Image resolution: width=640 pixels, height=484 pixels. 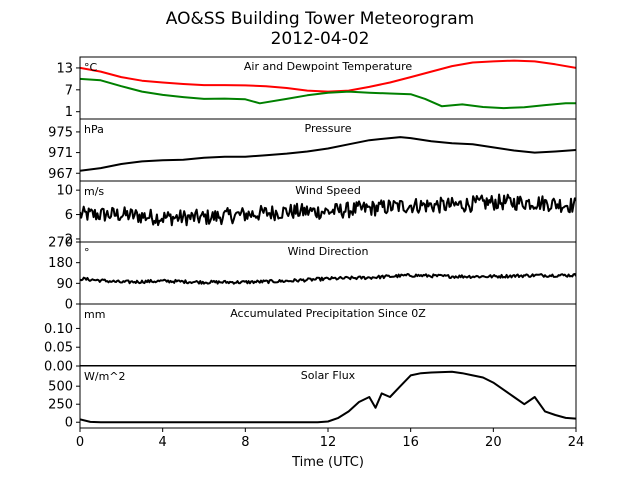 I want to click on panel-4-title: Wind Direction, so click(x=328, y=251).